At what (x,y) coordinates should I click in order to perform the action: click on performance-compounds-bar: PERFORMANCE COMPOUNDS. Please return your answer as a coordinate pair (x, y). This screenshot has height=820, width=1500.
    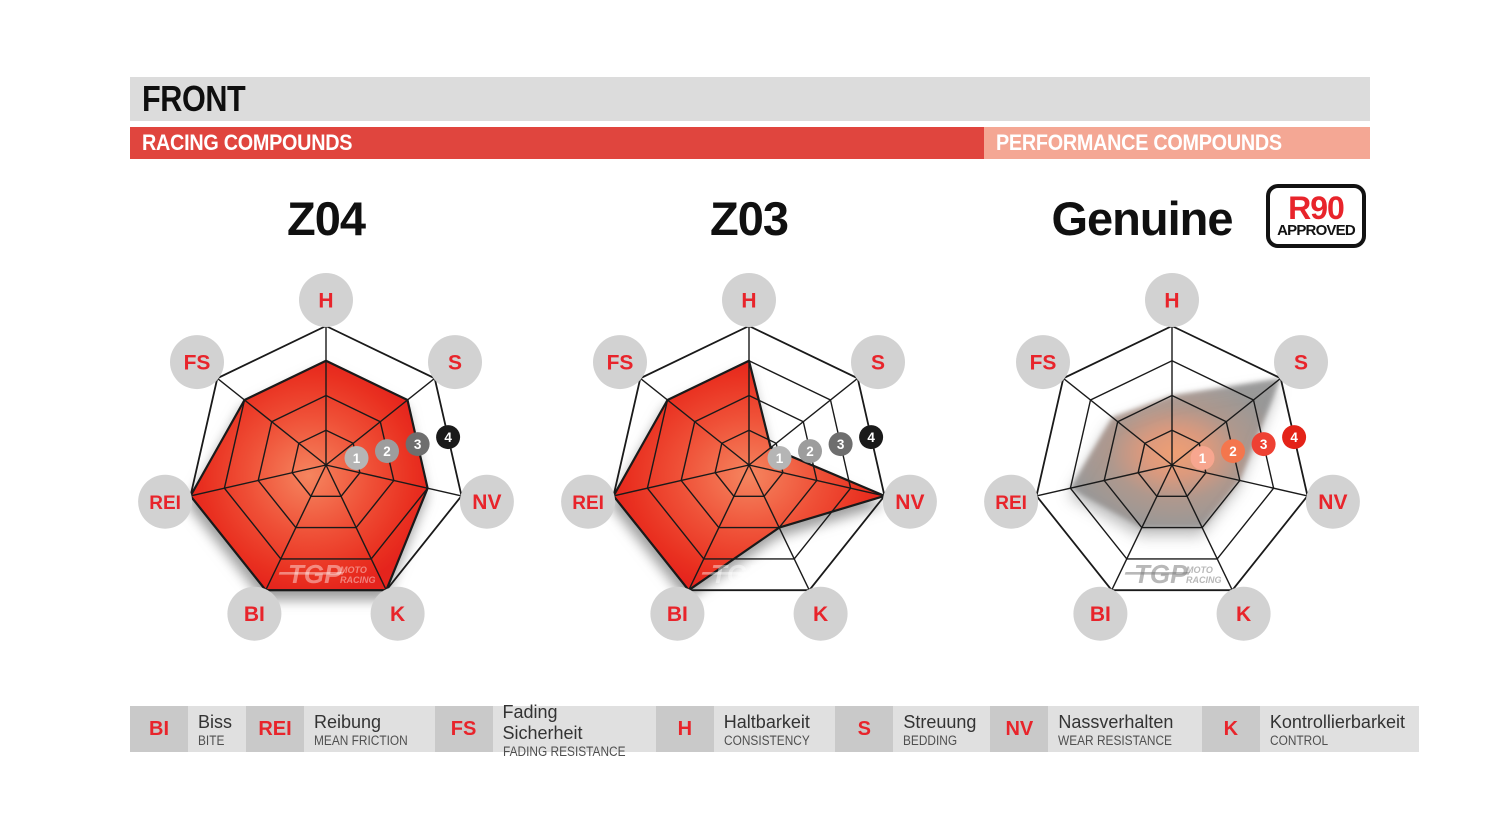
    Looking at the image, I should click on (1177, 143).